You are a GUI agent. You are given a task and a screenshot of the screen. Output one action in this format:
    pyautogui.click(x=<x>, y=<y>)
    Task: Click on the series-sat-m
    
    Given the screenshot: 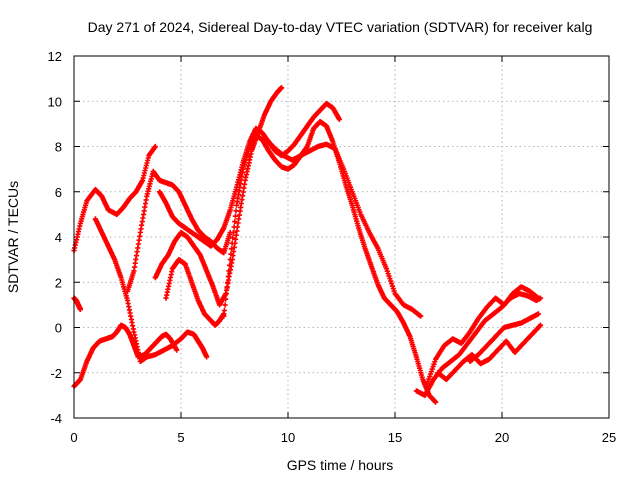 What is the action you would take?
    pyautogui.click(x=489, y=352)
    